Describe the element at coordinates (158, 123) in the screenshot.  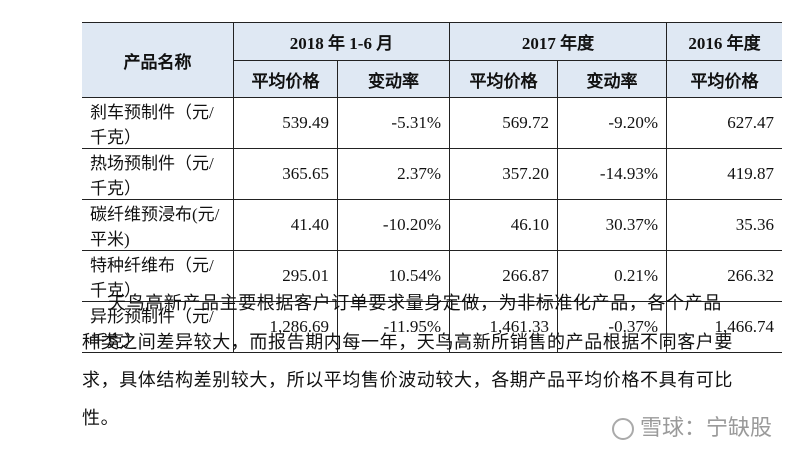
I see `product-name: 刹车预制件（元/千克）` at that location.